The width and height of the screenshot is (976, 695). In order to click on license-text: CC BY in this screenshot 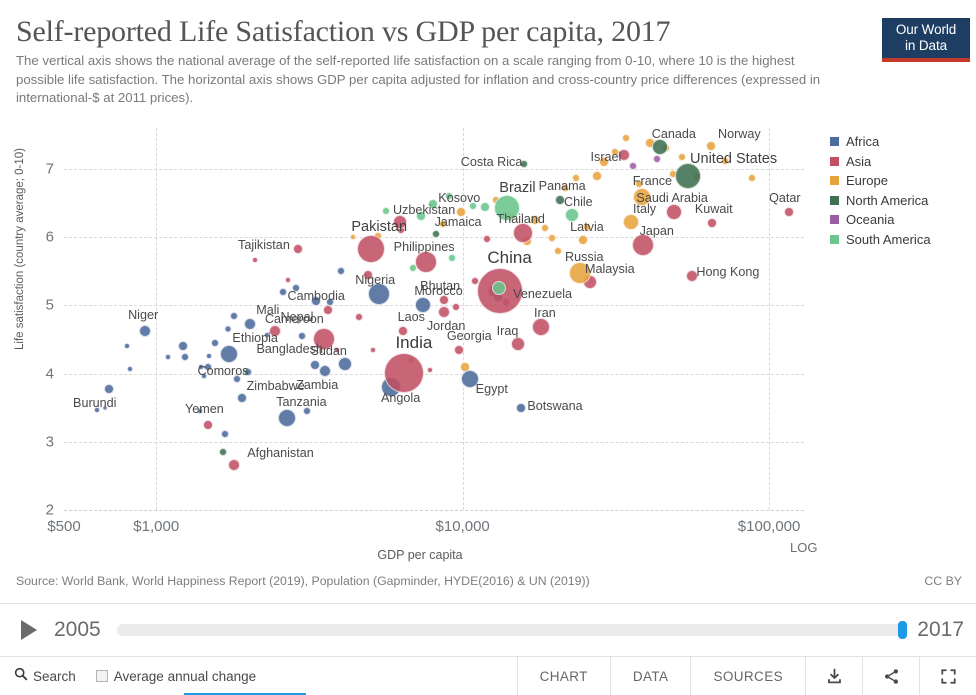, I will do `click(943, 581)`.